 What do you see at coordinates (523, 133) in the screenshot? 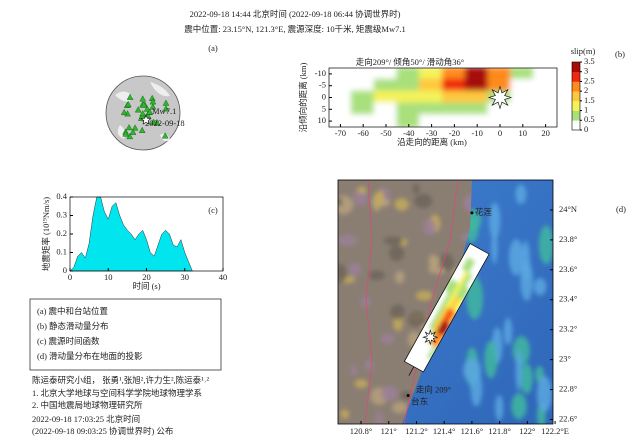
I see `x-tick-label: 10` at bounding box center [523, 133].